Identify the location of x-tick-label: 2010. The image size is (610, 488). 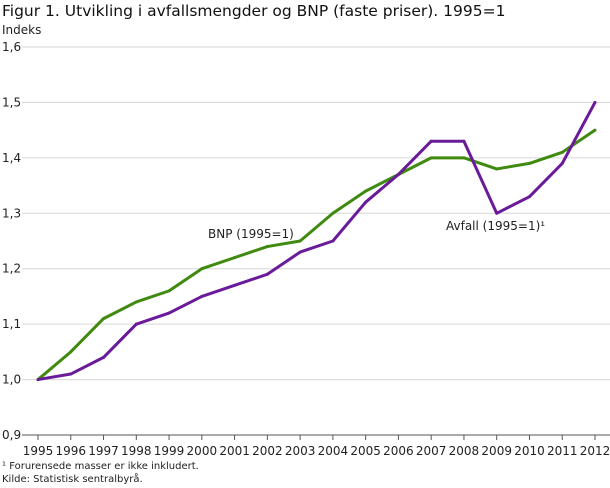
(529, 451).